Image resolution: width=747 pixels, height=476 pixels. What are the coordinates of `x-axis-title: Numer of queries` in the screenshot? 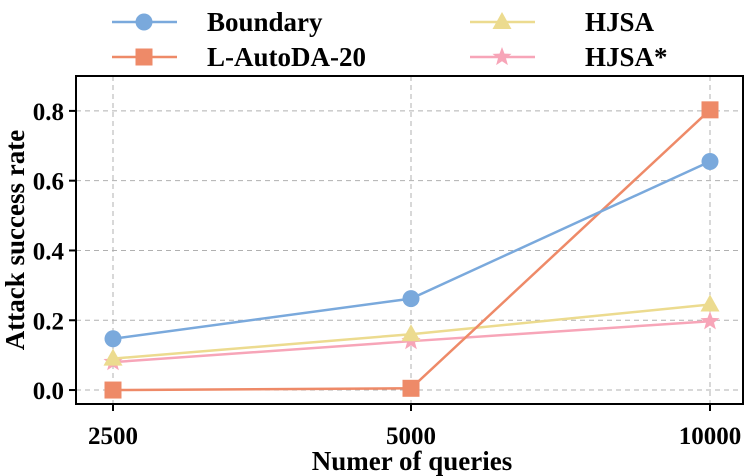 It's located at (412, 461).